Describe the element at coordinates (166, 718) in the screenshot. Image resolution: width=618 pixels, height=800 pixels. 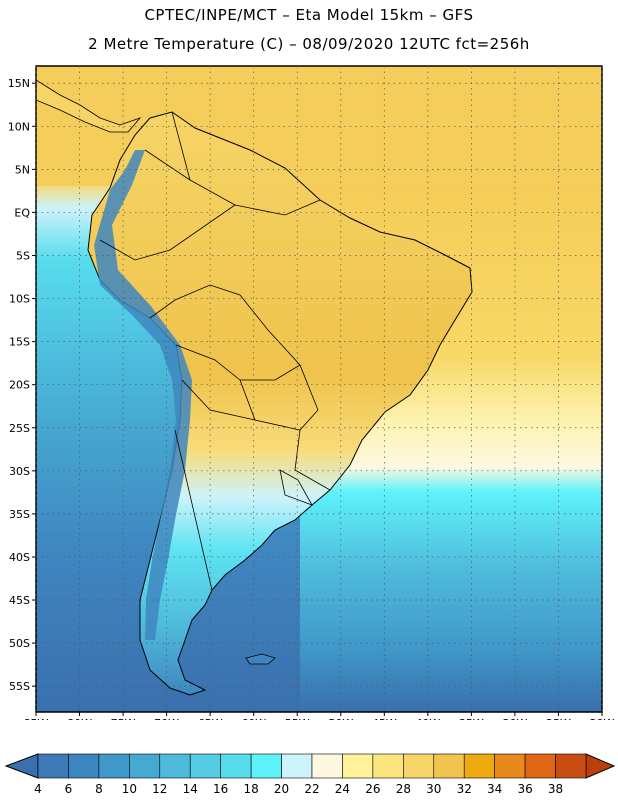
I see `lon-label: 70W` at that location.